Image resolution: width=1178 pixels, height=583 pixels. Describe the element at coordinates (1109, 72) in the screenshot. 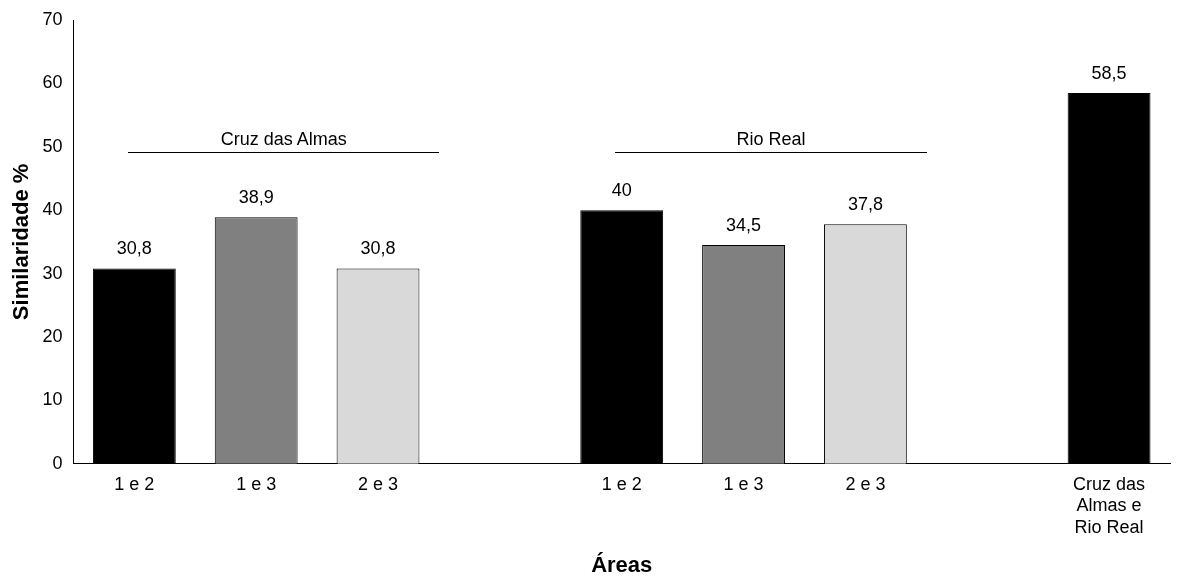

I see `data-label: 58,5` at that location.